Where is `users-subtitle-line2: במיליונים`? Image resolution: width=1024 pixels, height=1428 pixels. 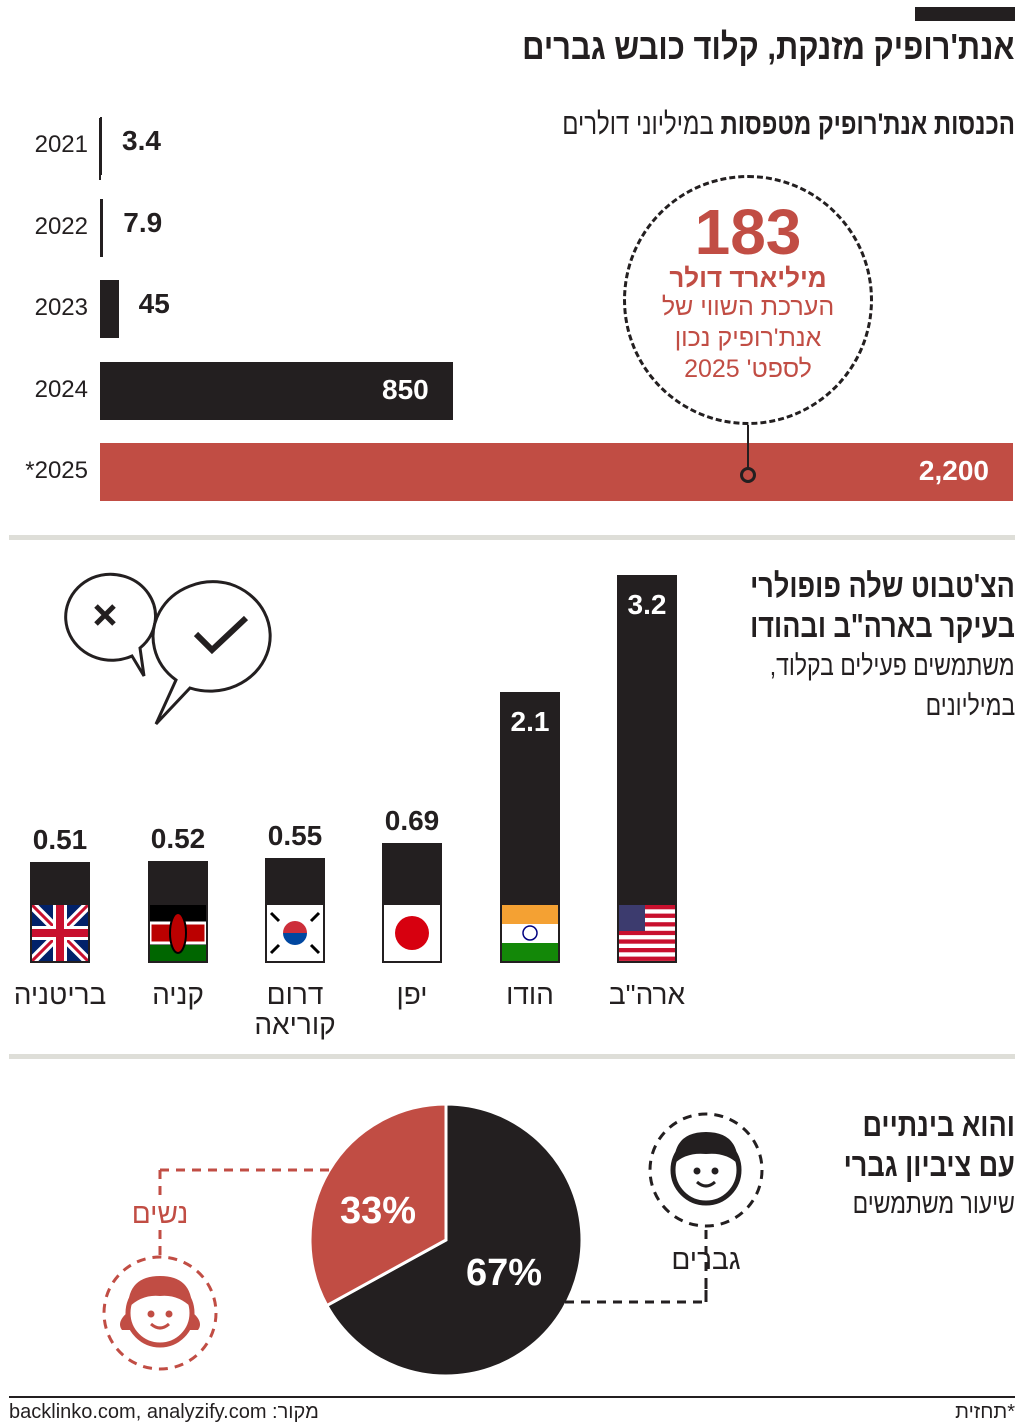
users-subtitle-line2: במיליונים is located at coordinates (970, 705).